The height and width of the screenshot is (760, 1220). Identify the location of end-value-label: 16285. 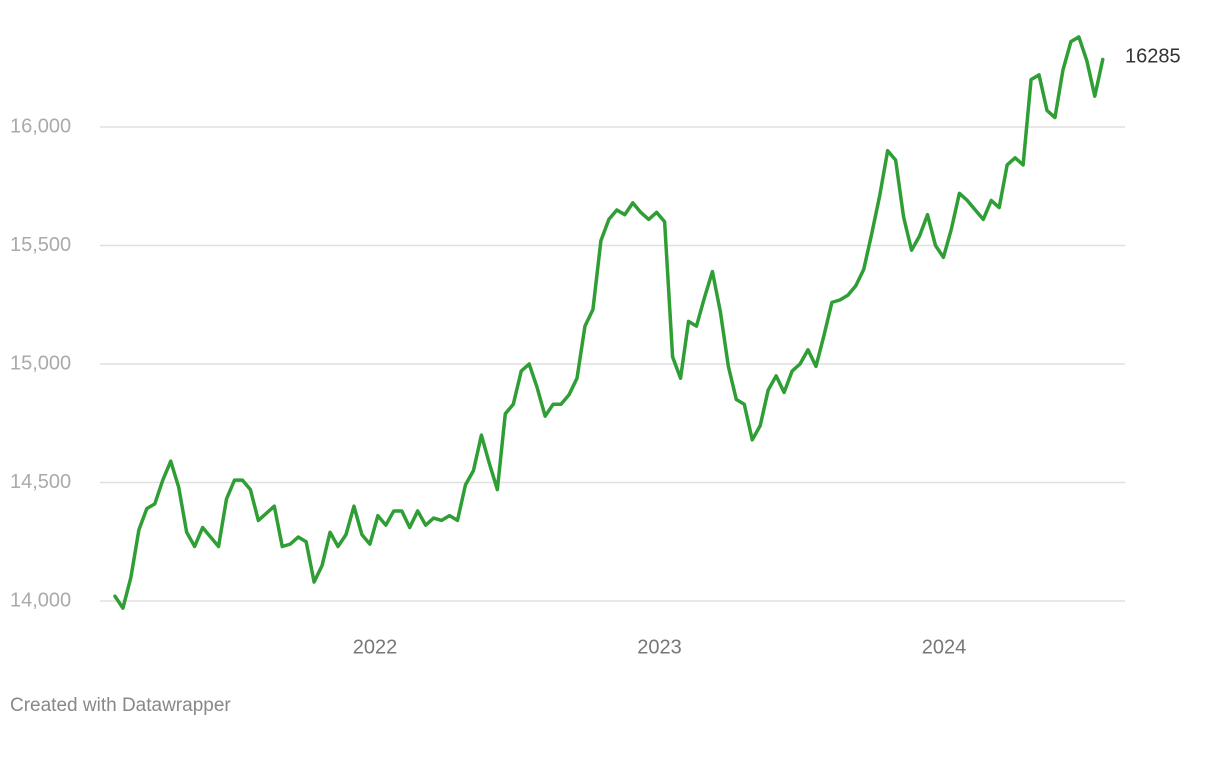
(1153, 57).